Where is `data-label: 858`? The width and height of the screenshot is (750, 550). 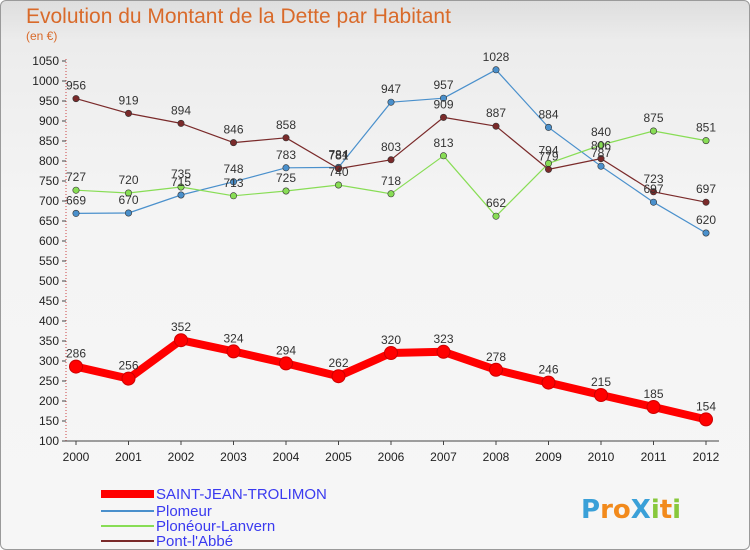 data-label: 858 is located at coordinates (286, 125).